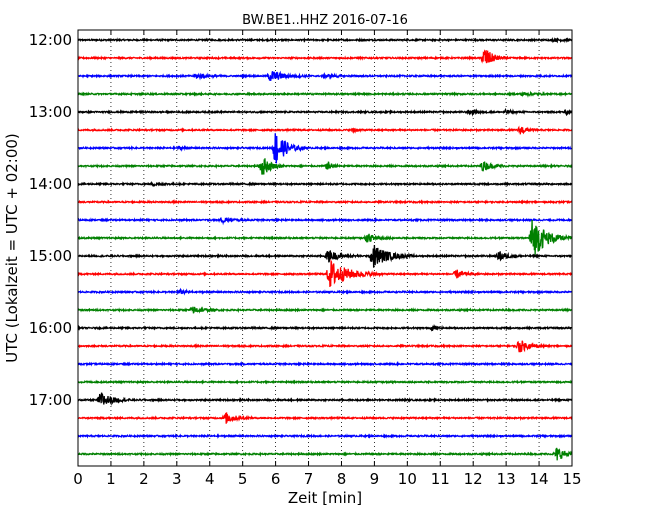 This screenshot has width=650, height=520. What do you see at coordinates (78, 479) in the screenshot?
I see `x-tick-label: 0` at bounding box center [78, 479].